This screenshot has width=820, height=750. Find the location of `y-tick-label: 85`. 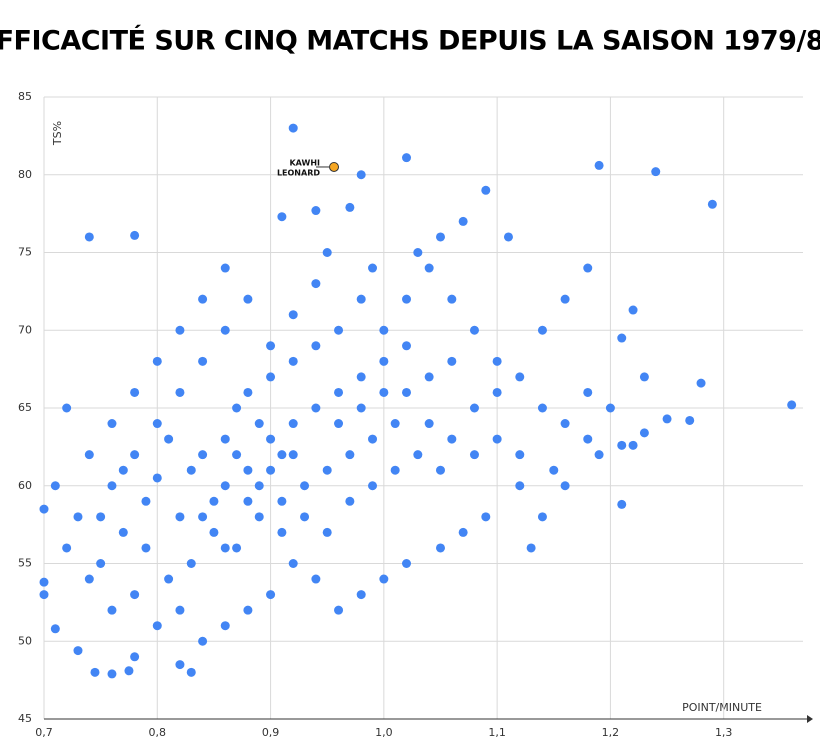

y-tick-label: 85 is located at coordinates (25, 96).